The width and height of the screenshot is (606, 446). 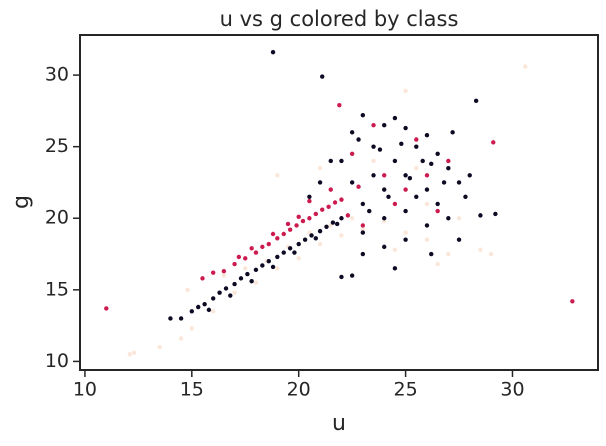 I want to click on y-tick-label: 30, so click(x=57, y=75).